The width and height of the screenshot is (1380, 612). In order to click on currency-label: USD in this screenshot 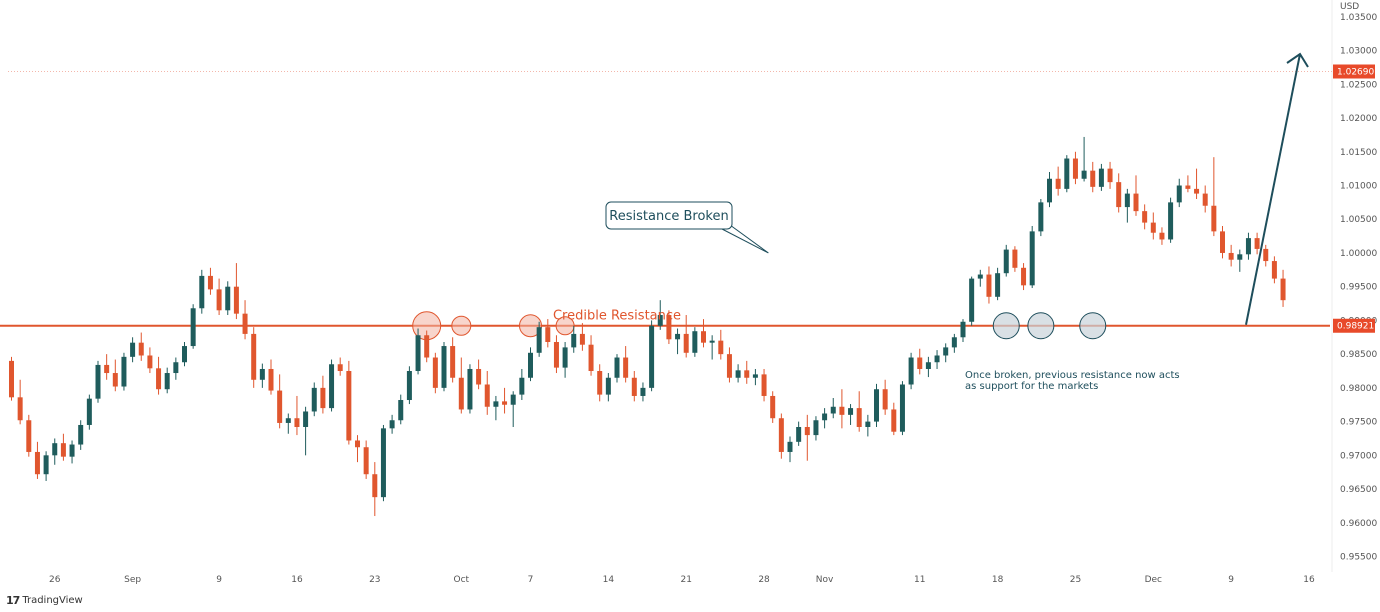, I will do `click(1349, 7)`.